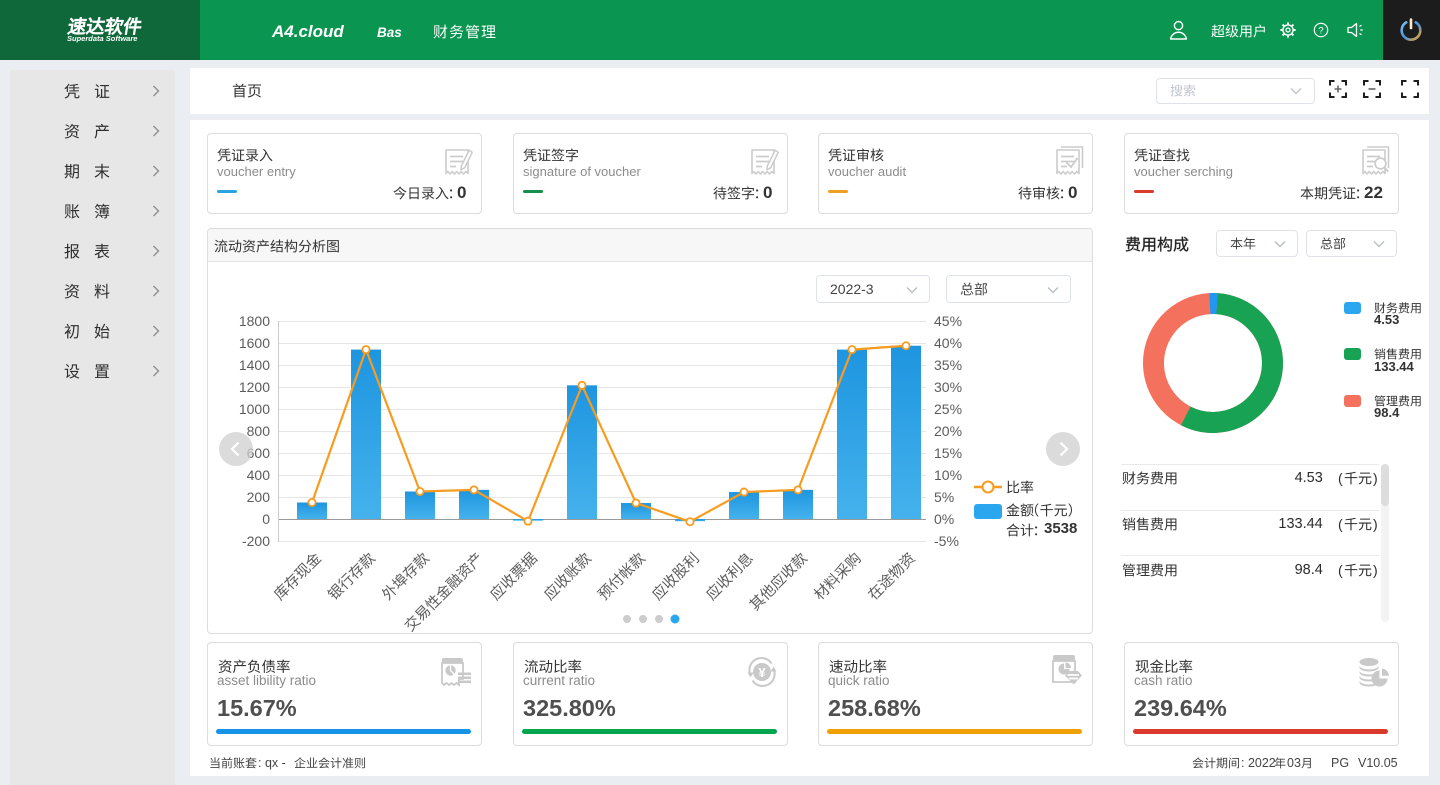 The width and height of the screenshot is (1440, 785). Describe the element at coordinates (944, 497) in the screenshot. I see `svg-text: 5%` at that location.